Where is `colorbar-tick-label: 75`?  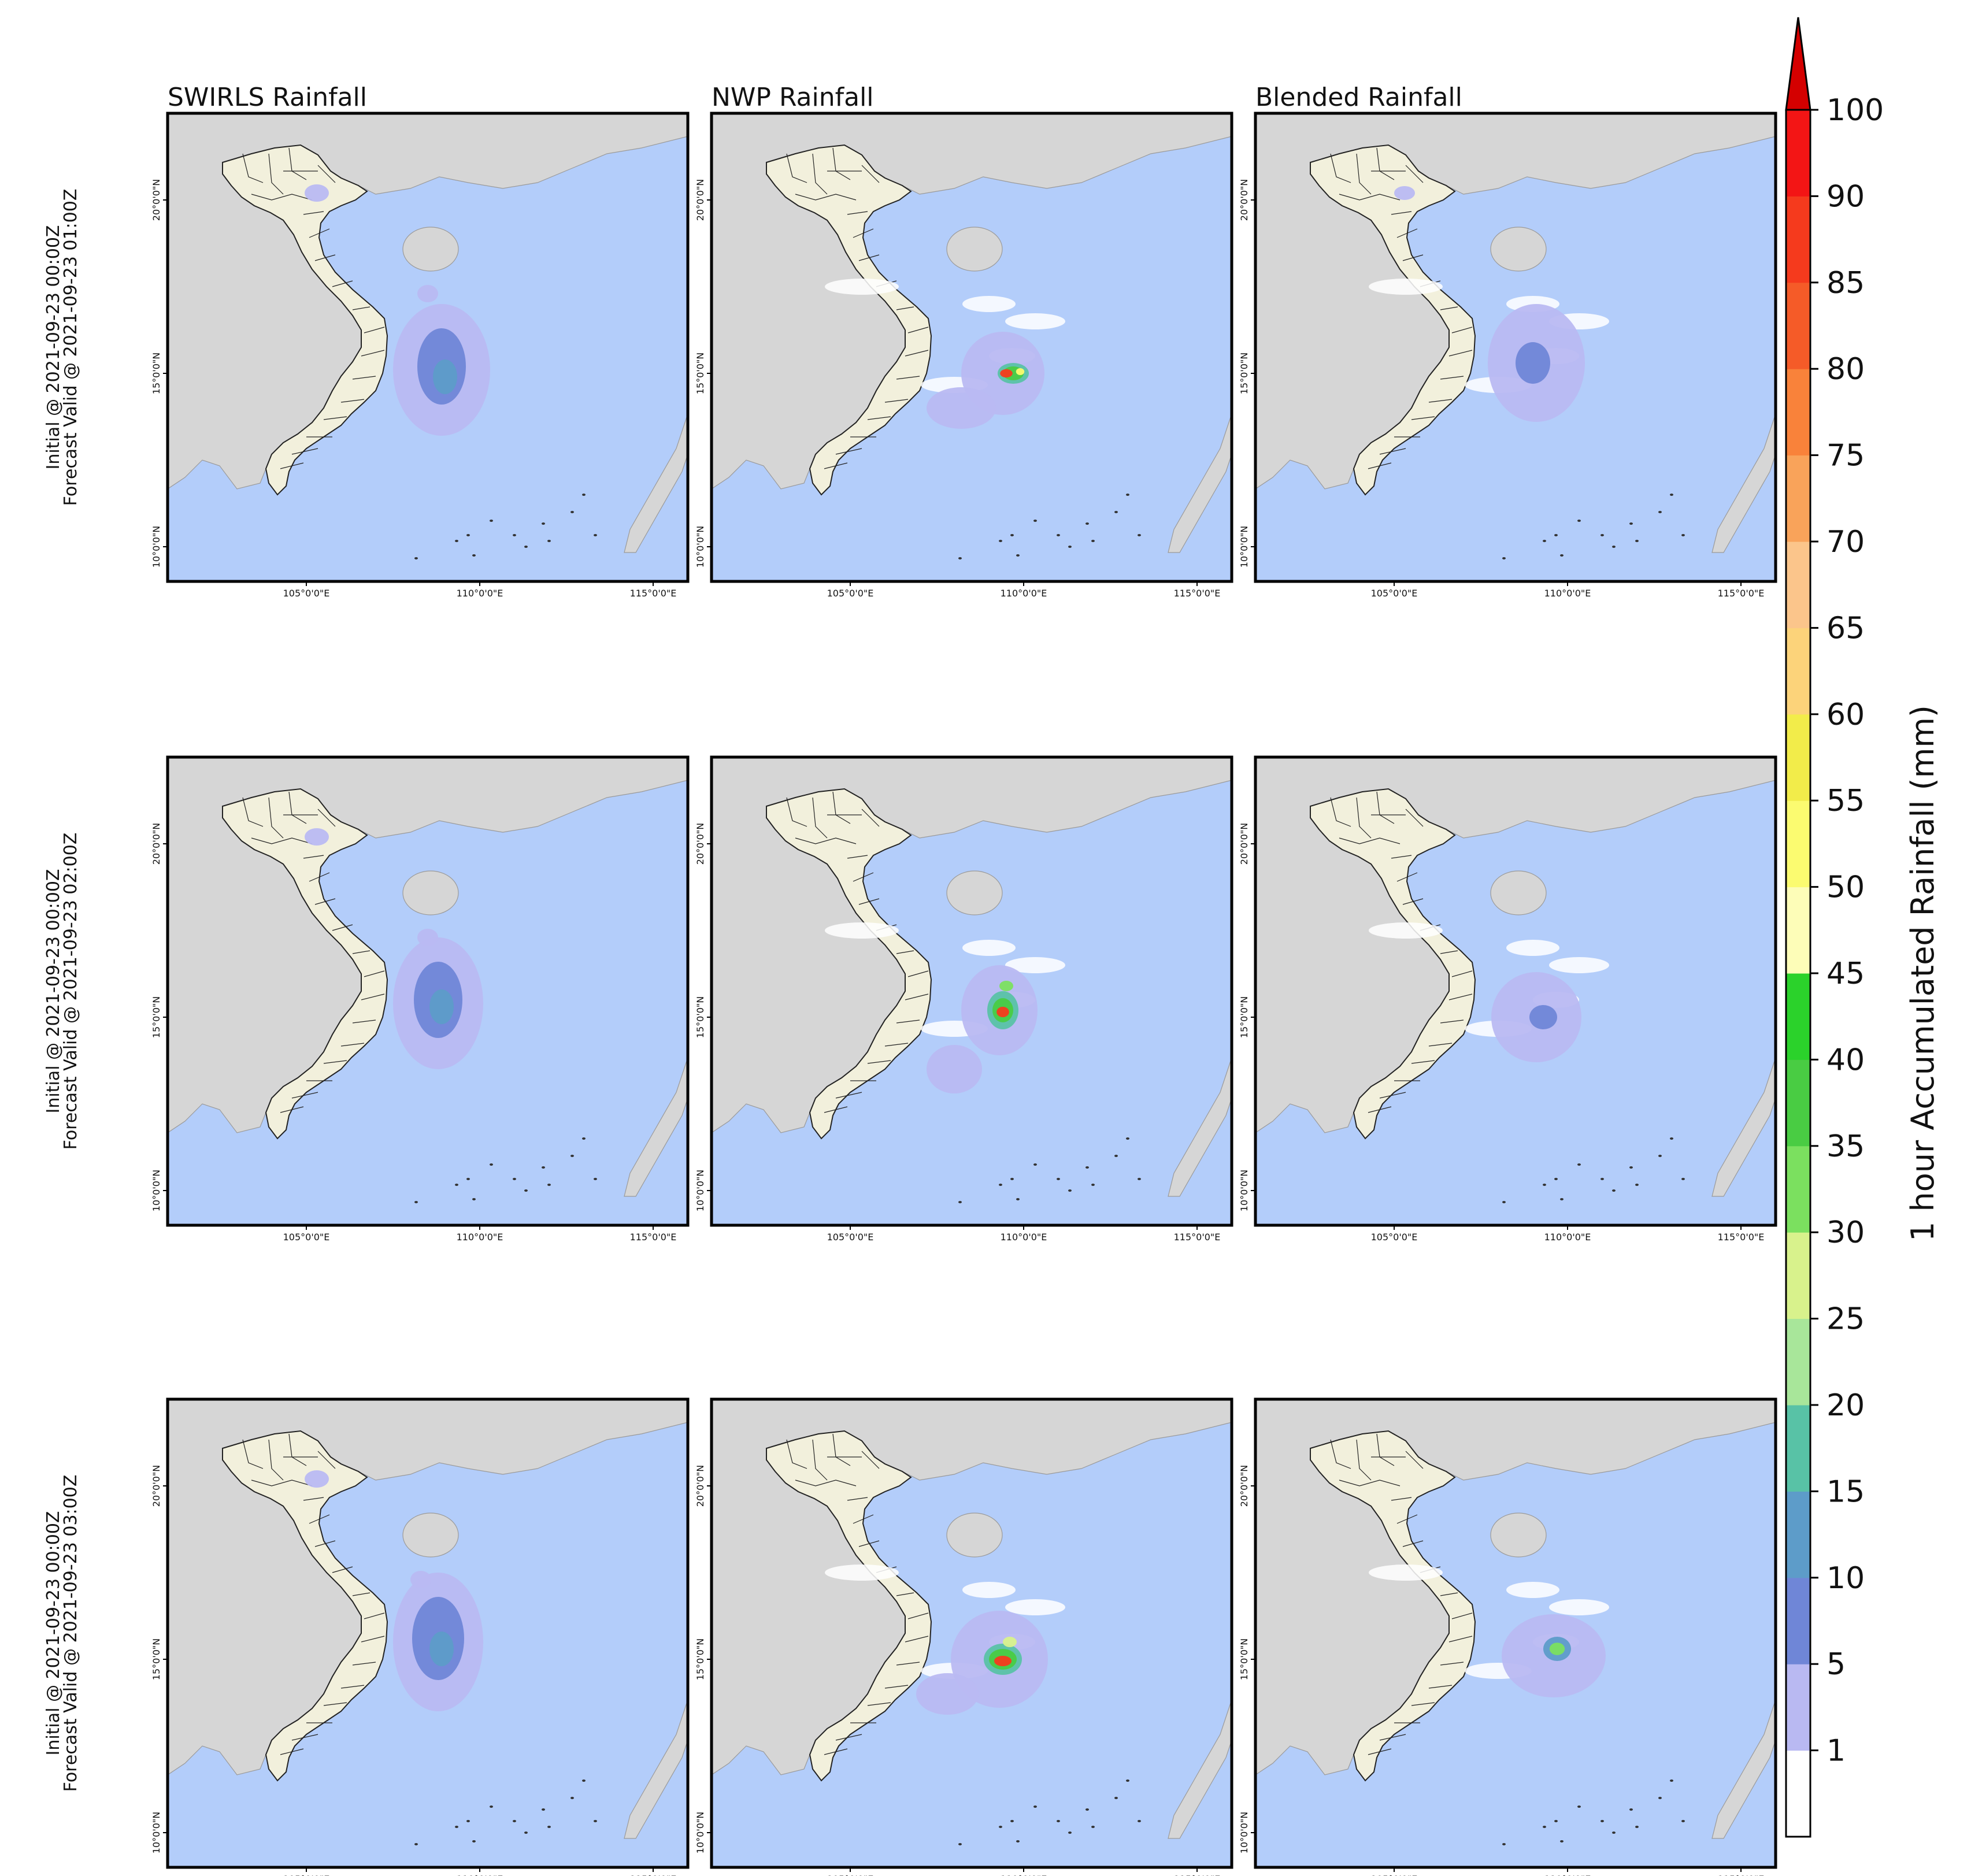 colorbar-tick-label: 75 is located at coordinates (1845, 456).